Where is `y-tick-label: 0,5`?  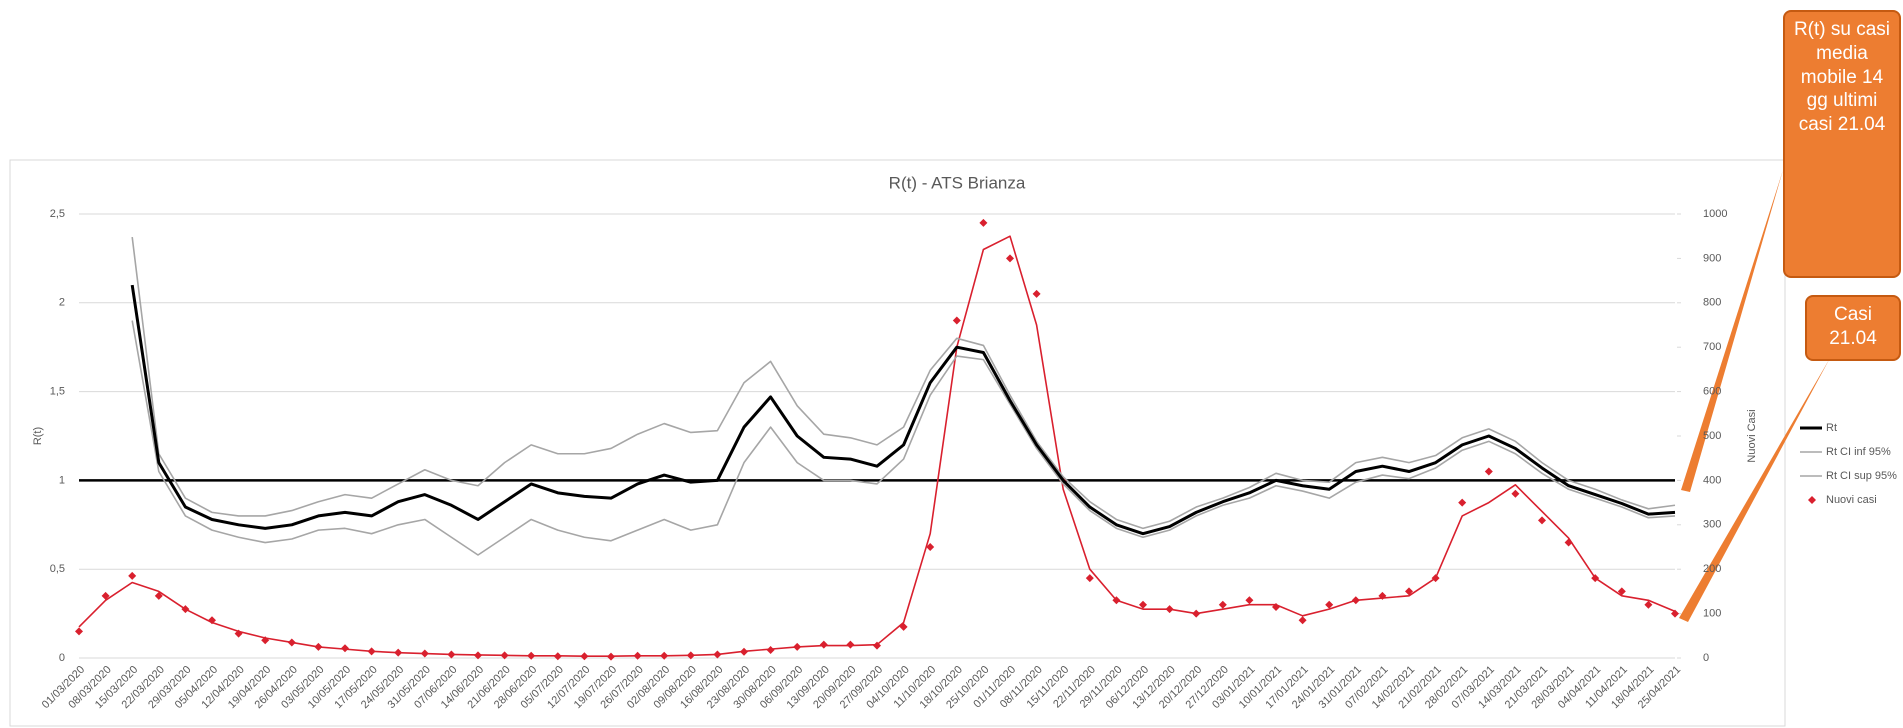 y-tick-label: 0,5 is located at coordinates (57, 569).